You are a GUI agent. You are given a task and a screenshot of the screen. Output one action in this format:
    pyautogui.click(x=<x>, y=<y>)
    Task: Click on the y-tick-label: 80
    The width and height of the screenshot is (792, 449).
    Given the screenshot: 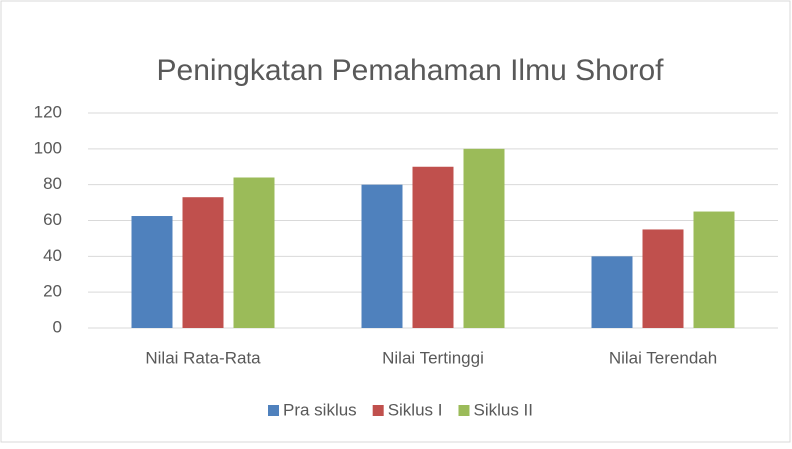 What is the action you would take?
    pyautogui.click(x=52, y=183)
    